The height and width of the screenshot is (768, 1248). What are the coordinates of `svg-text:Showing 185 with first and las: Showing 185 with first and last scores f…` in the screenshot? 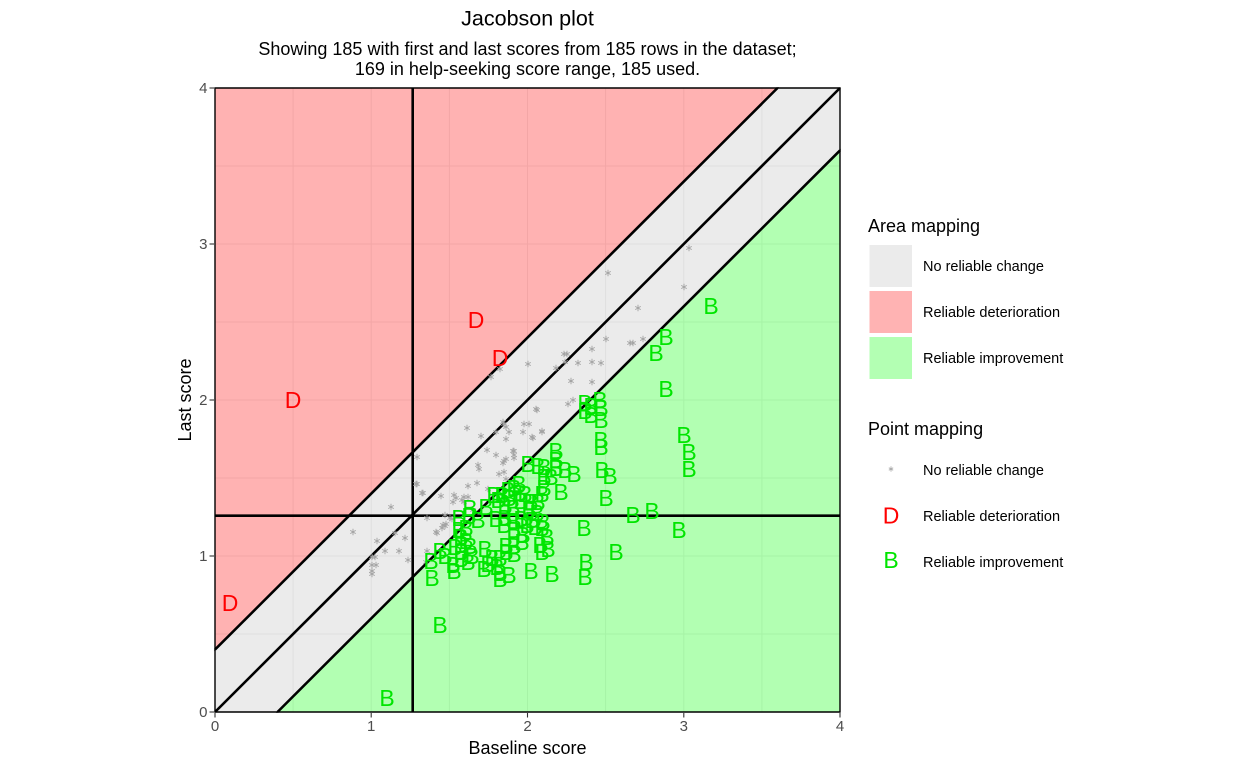 It's located at (527, 49).